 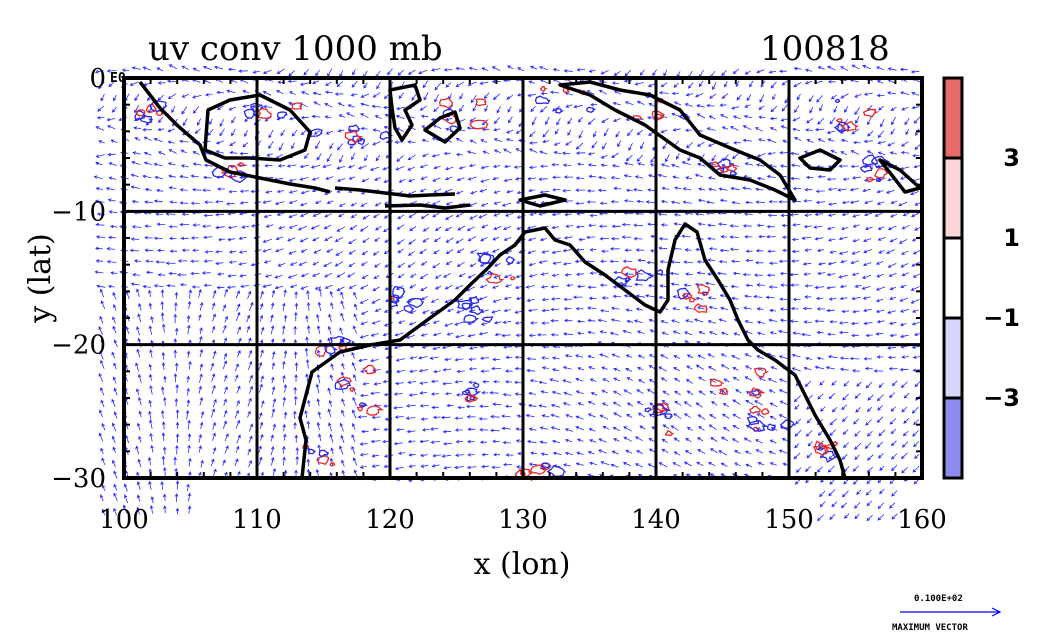 What do you see at coordinates (295, 49) in the screenshot?
I see `chart-title: uv conv 1000 mb` at bounding box center [295, 49].